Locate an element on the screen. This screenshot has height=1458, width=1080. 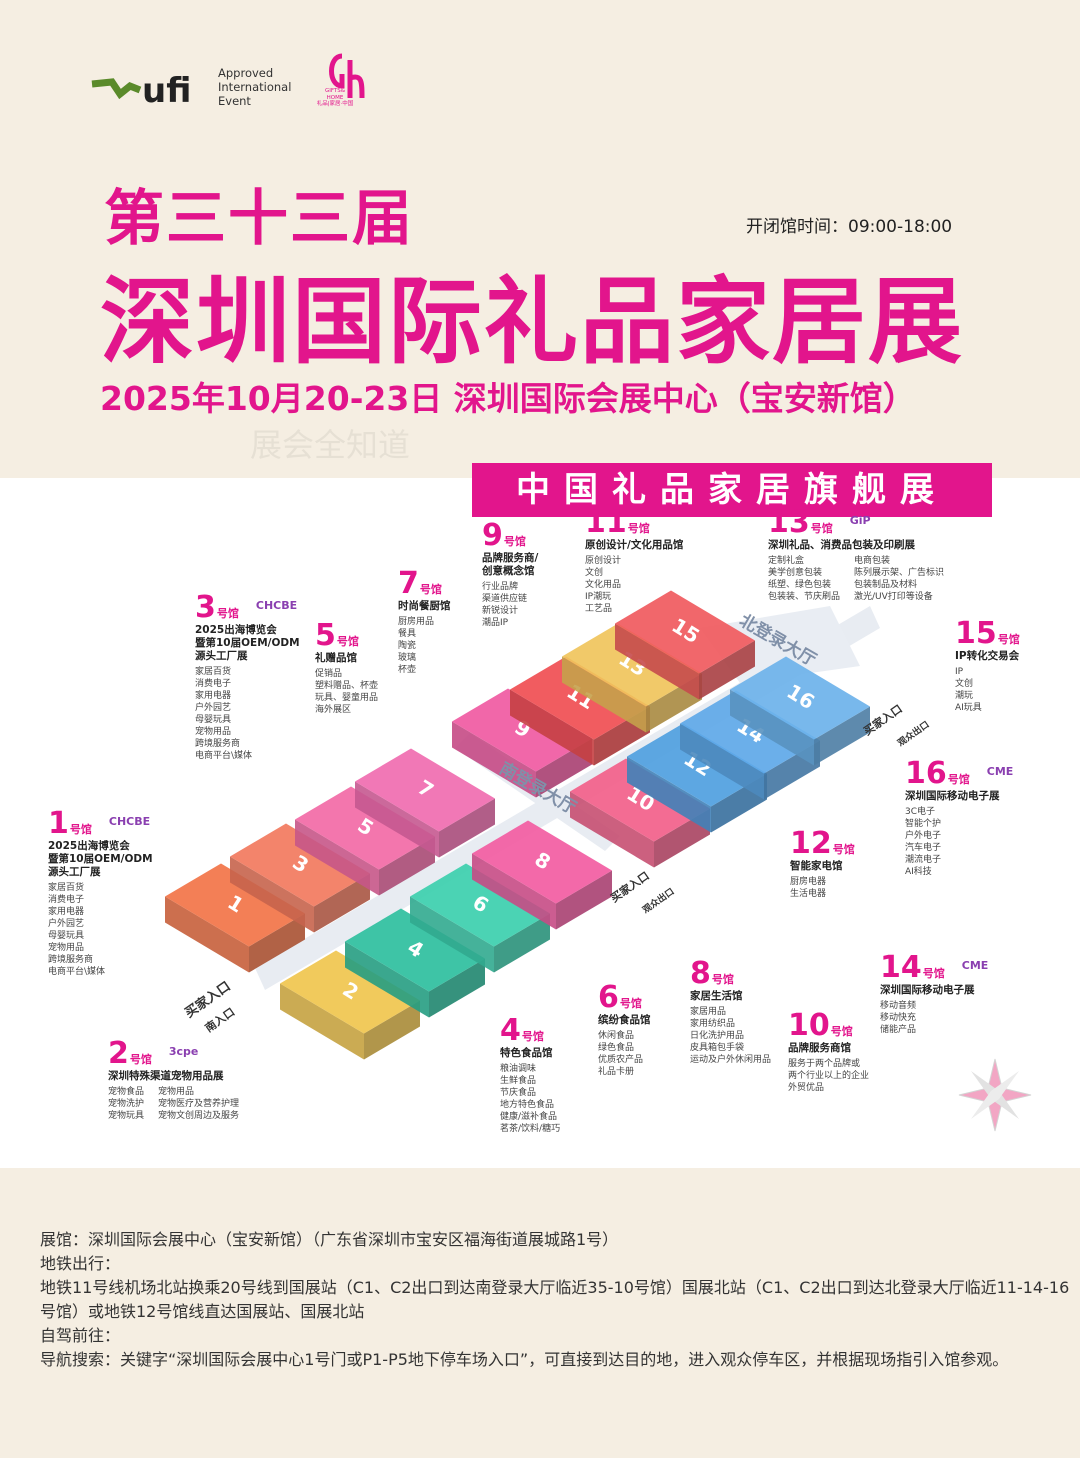
hall-item: 厨房用品 is located at coordinates (416, 622).